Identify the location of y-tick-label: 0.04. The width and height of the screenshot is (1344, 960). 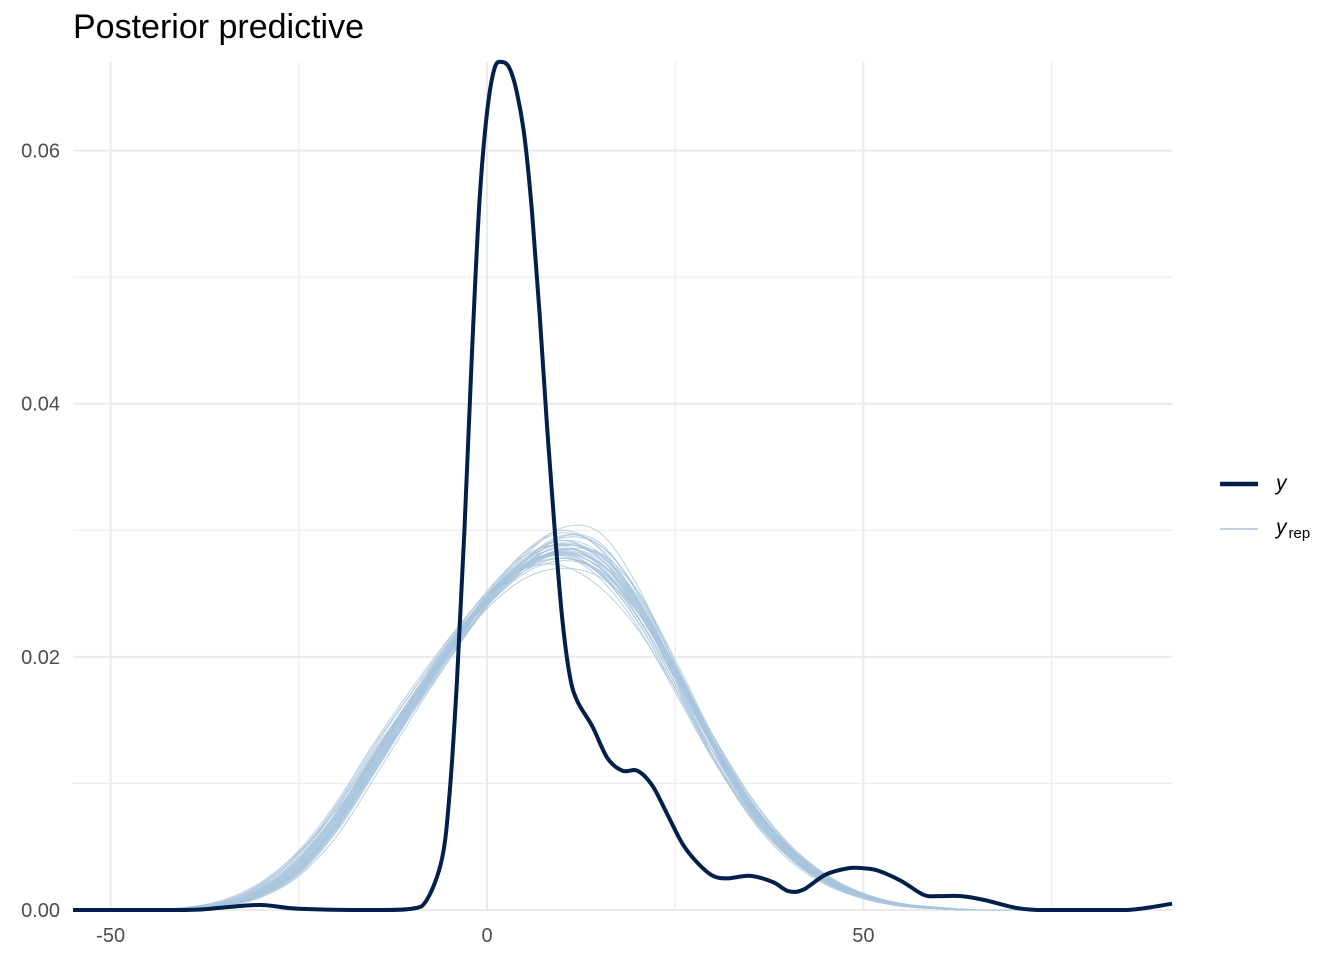
(40, 405).